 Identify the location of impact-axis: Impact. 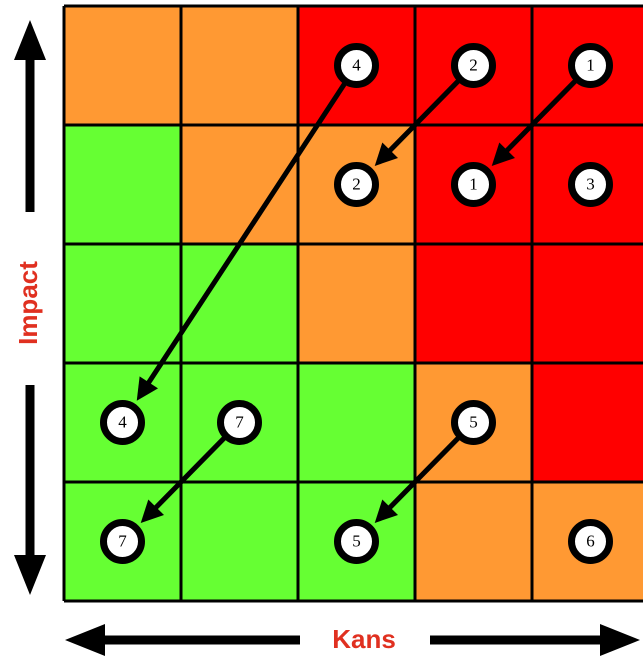
(29, 307).